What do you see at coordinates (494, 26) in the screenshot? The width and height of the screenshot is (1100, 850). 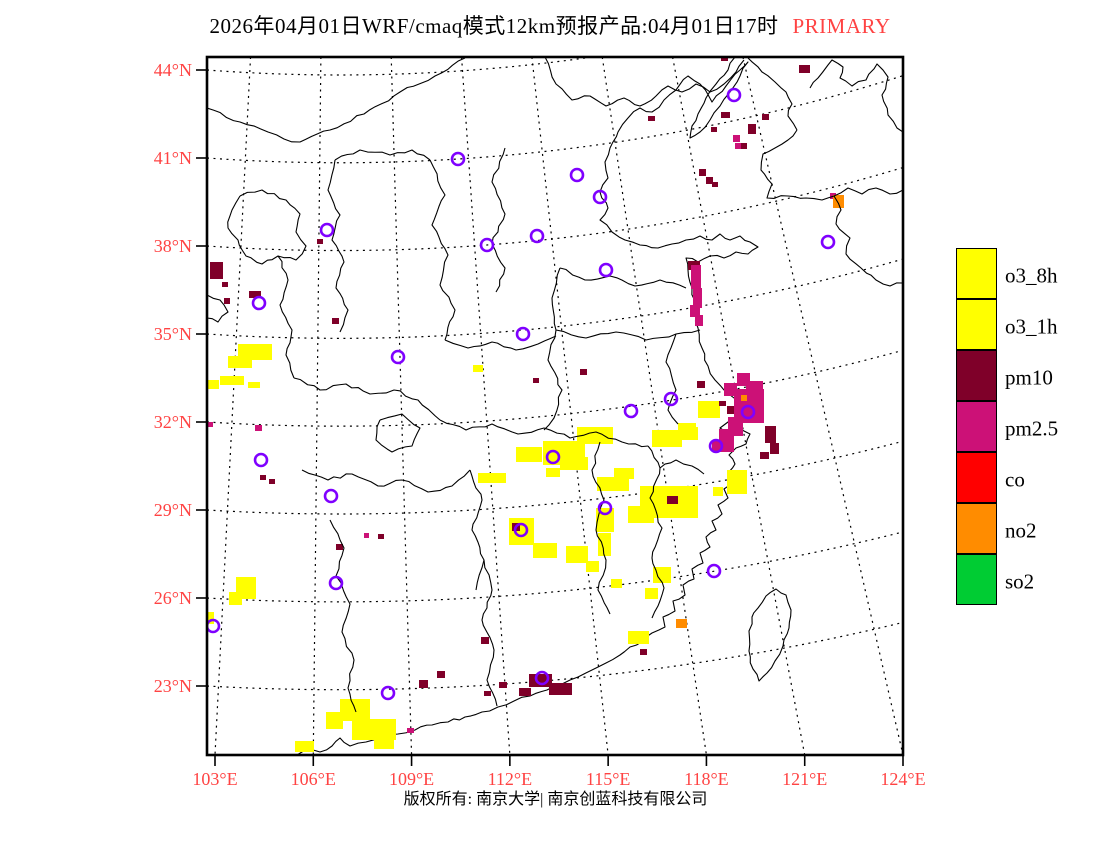 I see `title-text: 2026年04月01日WRF/cmaq模式12km预报产品:04月01日17时` at bounding box center [494, 26].